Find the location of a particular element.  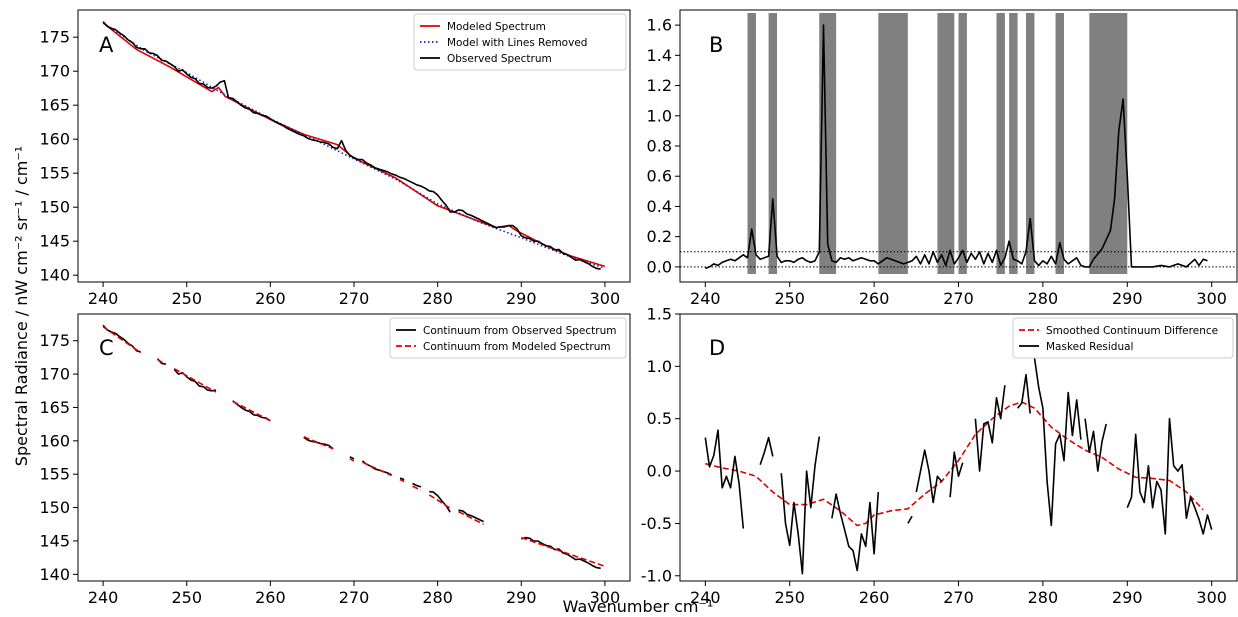

y-tick-label: 165 is located at coordinates (54, 105).